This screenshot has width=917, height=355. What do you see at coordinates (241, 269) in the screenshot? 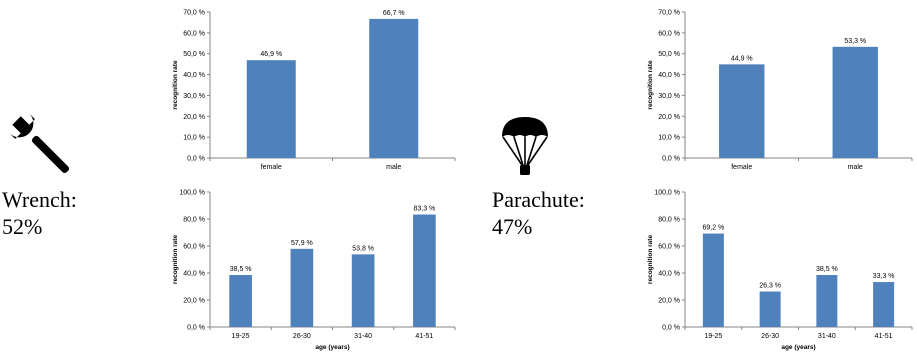
I see `data-label-19-25: 38,5 %` at bounding box center [241, 269].